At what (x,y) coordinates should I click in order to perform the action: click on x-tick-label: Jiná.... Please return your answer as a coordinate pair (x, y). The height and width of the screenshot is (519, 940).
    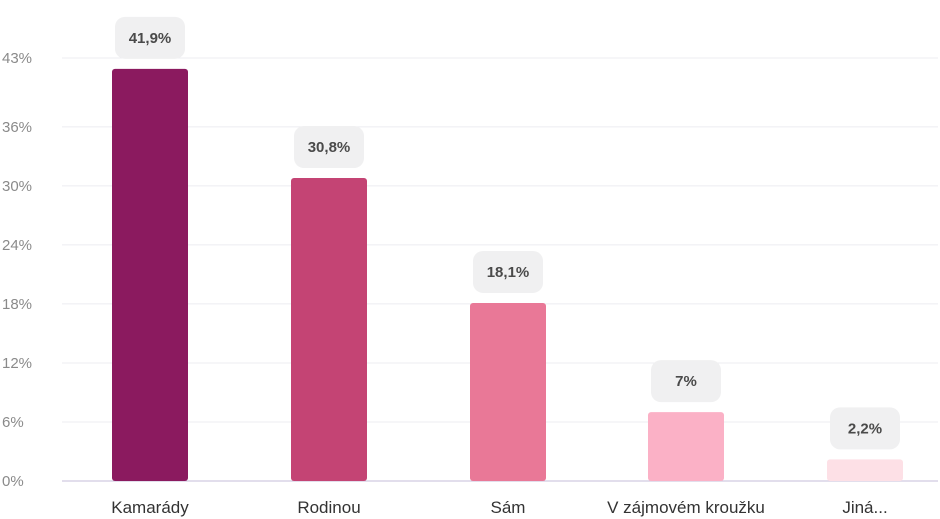
    Looking at the image, I should click on (864, 507).